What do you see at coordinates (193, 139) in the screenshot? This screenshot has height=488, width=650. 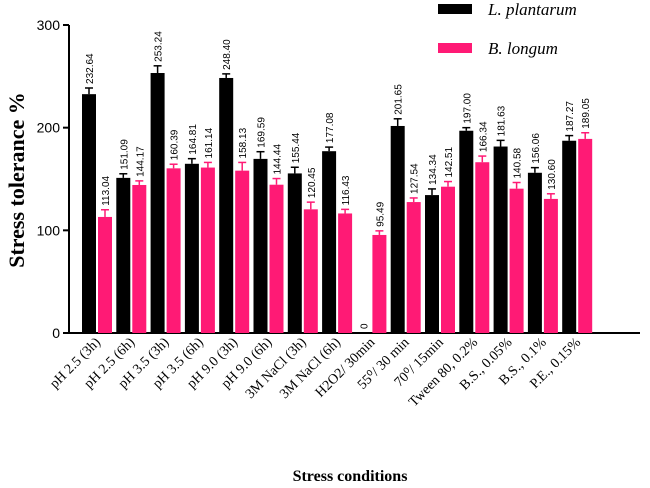 I see `data-label-l-plantarum: 164.81` at bounding box center [193, 139].